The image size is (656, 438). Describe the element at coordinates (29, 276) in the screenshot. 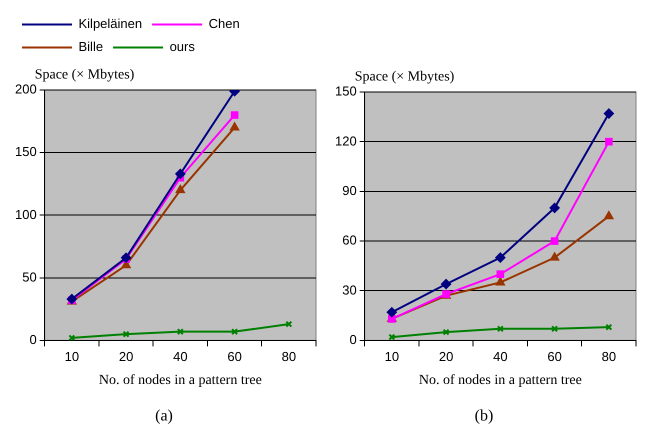

I see `y-tick-label: 50` at that location.